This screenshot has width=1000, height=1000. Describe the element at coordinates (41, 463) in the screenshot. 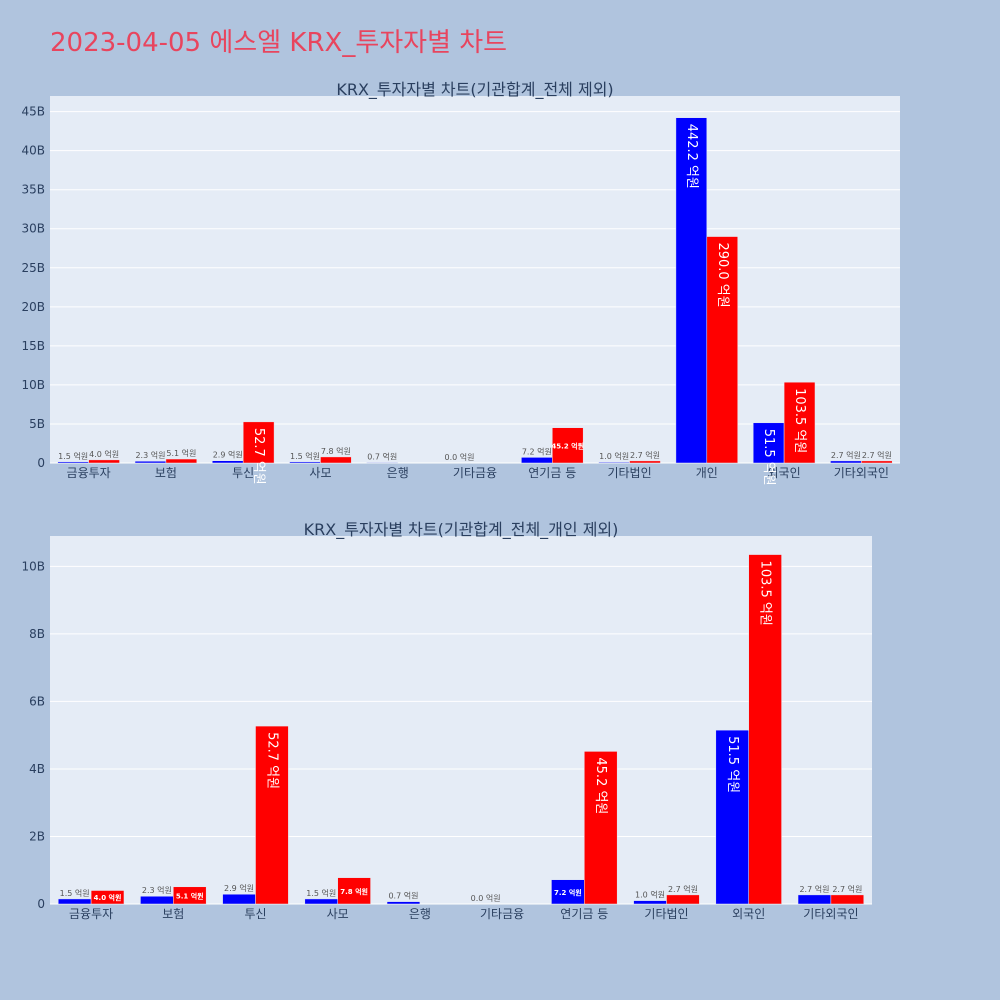

I see `y-tick-label: 0` at that location.